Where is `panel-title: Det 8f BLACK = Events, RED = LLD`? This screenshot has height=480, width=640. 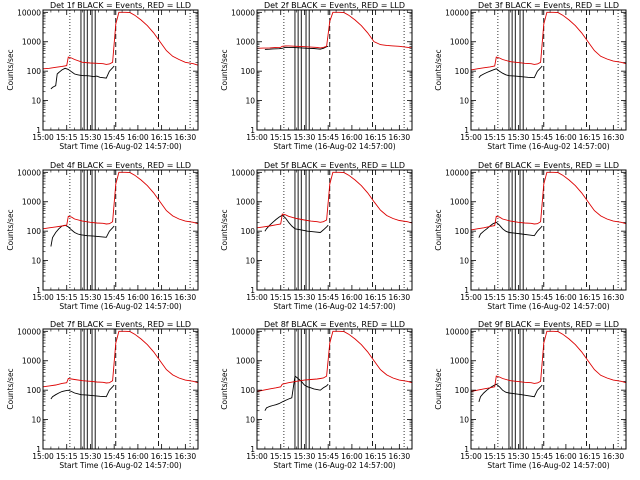 panel-title: Det 8f BLACK = Events, RED = LLD is located at coordinates (334, 324).